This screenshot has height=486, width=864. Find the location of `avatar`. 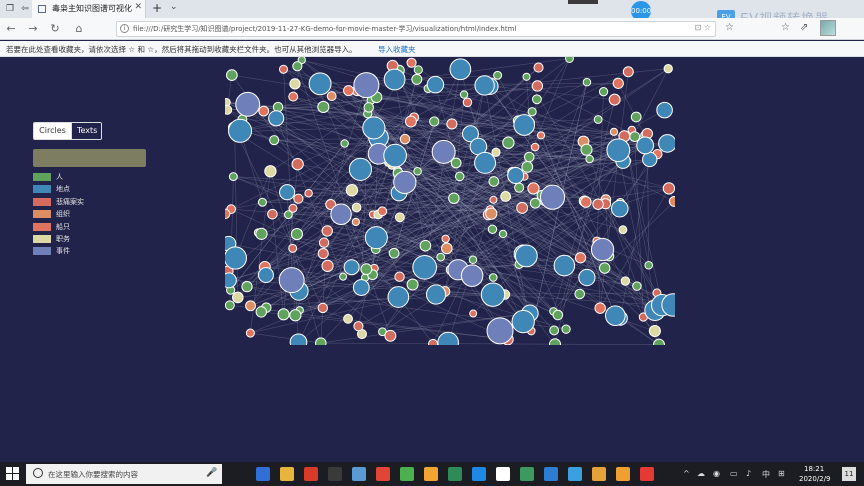

avatar is located at coordinates (828, 28).